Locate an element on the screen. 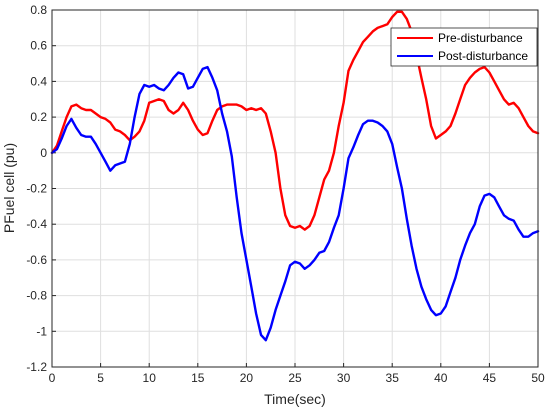 Image resolution: width=550 pixels, height=412 pixels. x-tick-label: 5 is located at coordinates (100, 378).